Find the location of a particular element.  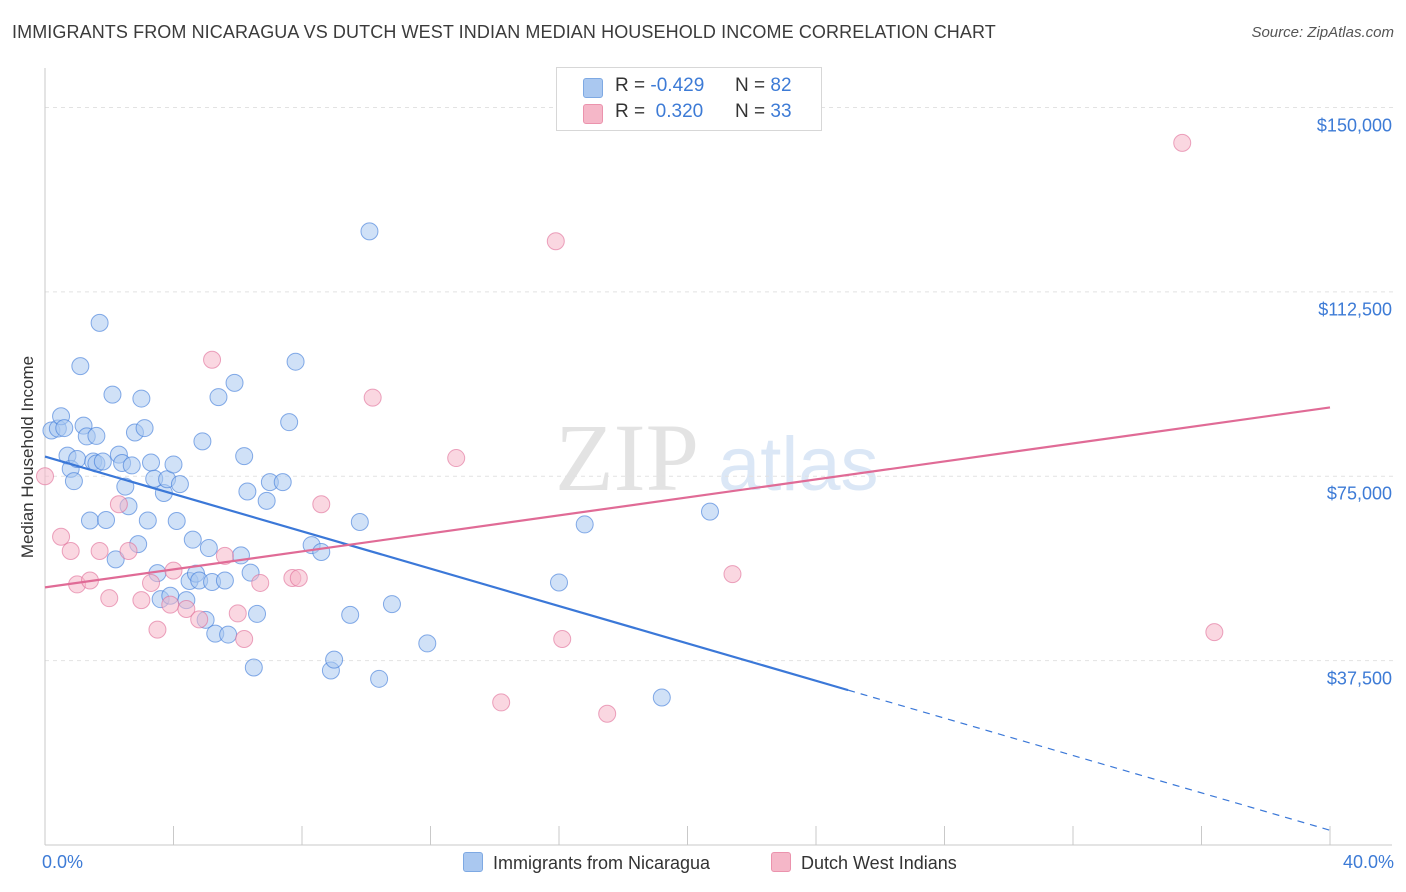

chart-source: Source: ZipAtlas.com is located at coordinates (1322, 32).